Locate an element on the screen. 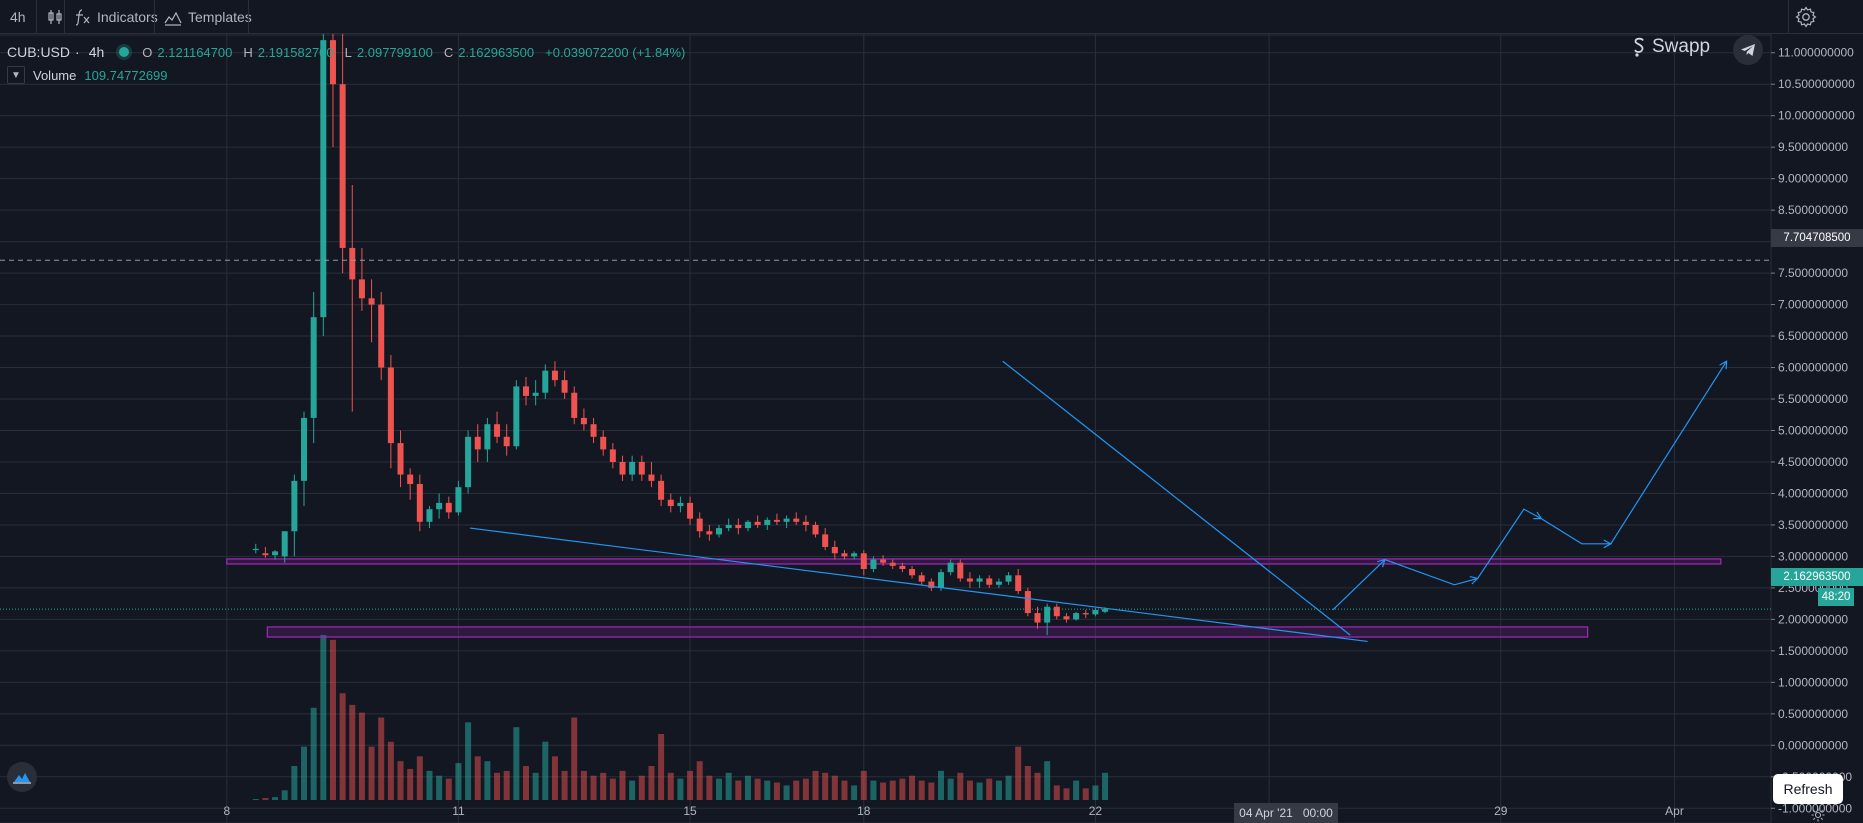 The height and width of the screenshot is (823, 1863). y-tick-label: 4.000000000 is located at coordinates (1813, 493).